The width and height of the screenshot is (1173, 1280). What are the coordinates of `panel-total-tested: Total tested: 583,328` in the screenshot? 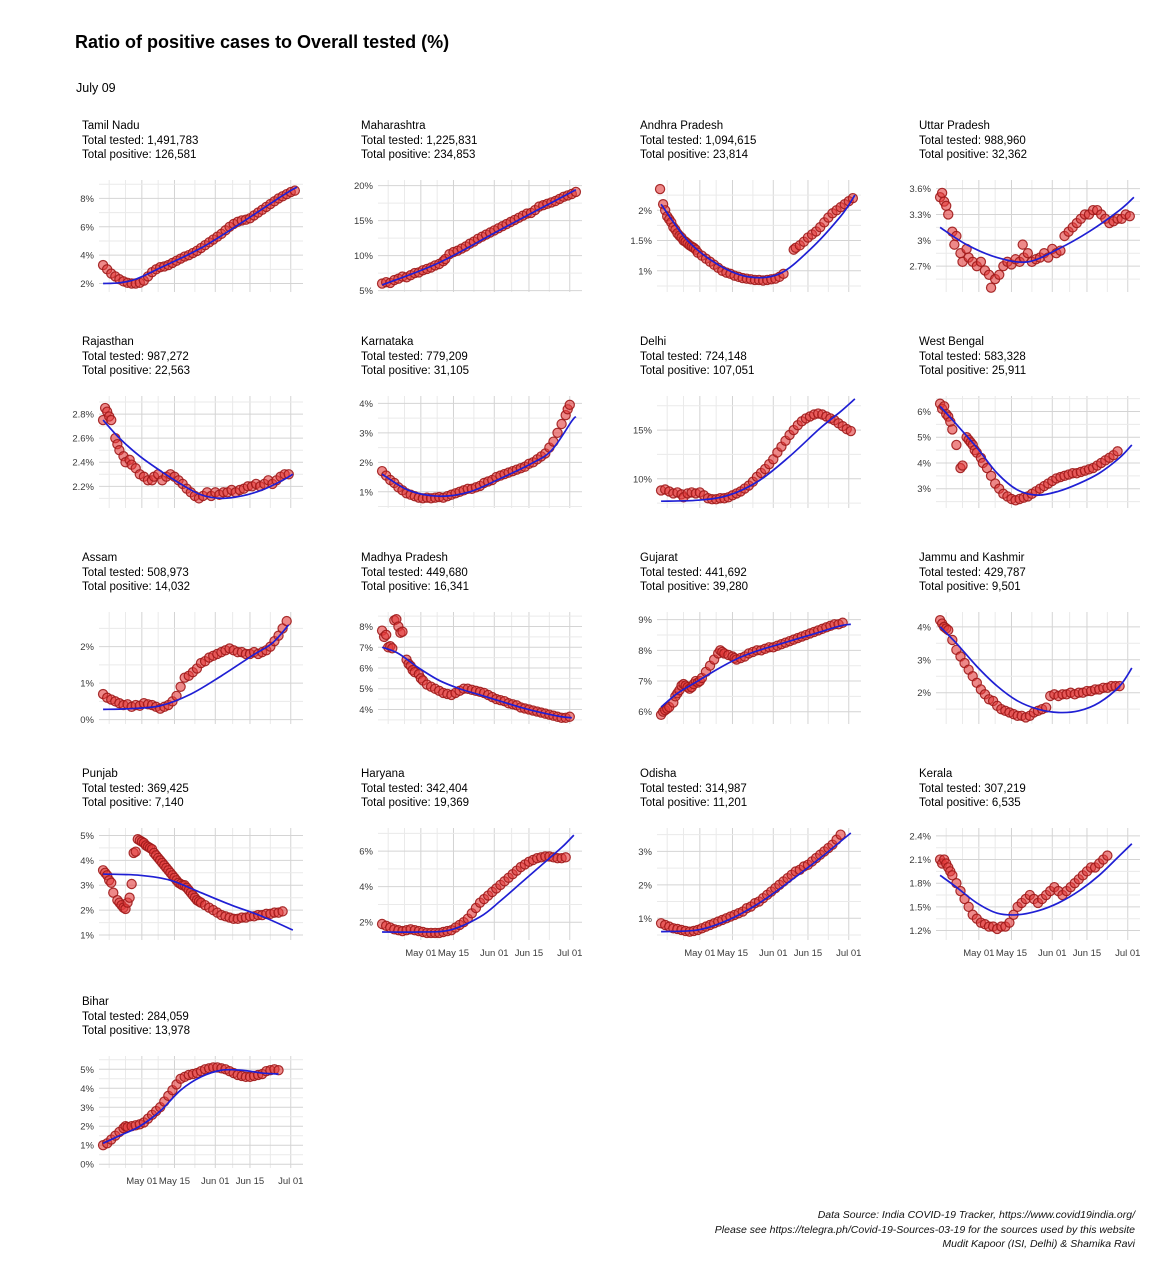 It's located at (972, 356).